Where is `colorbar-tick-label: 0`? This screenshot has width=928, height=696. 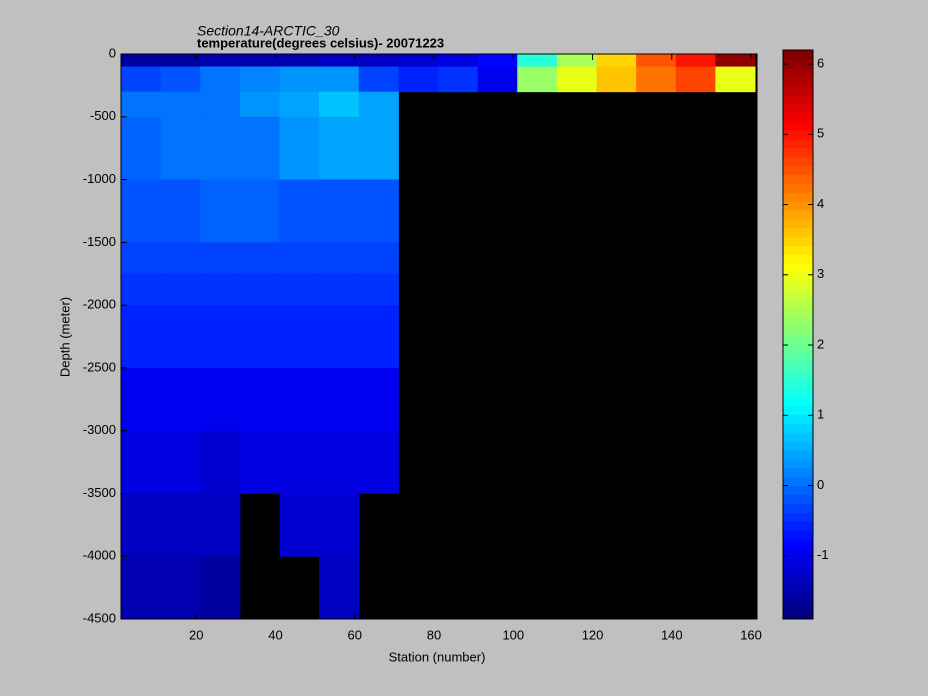 colorbar-tick-label: 0 is located at coordinates (820, 484).